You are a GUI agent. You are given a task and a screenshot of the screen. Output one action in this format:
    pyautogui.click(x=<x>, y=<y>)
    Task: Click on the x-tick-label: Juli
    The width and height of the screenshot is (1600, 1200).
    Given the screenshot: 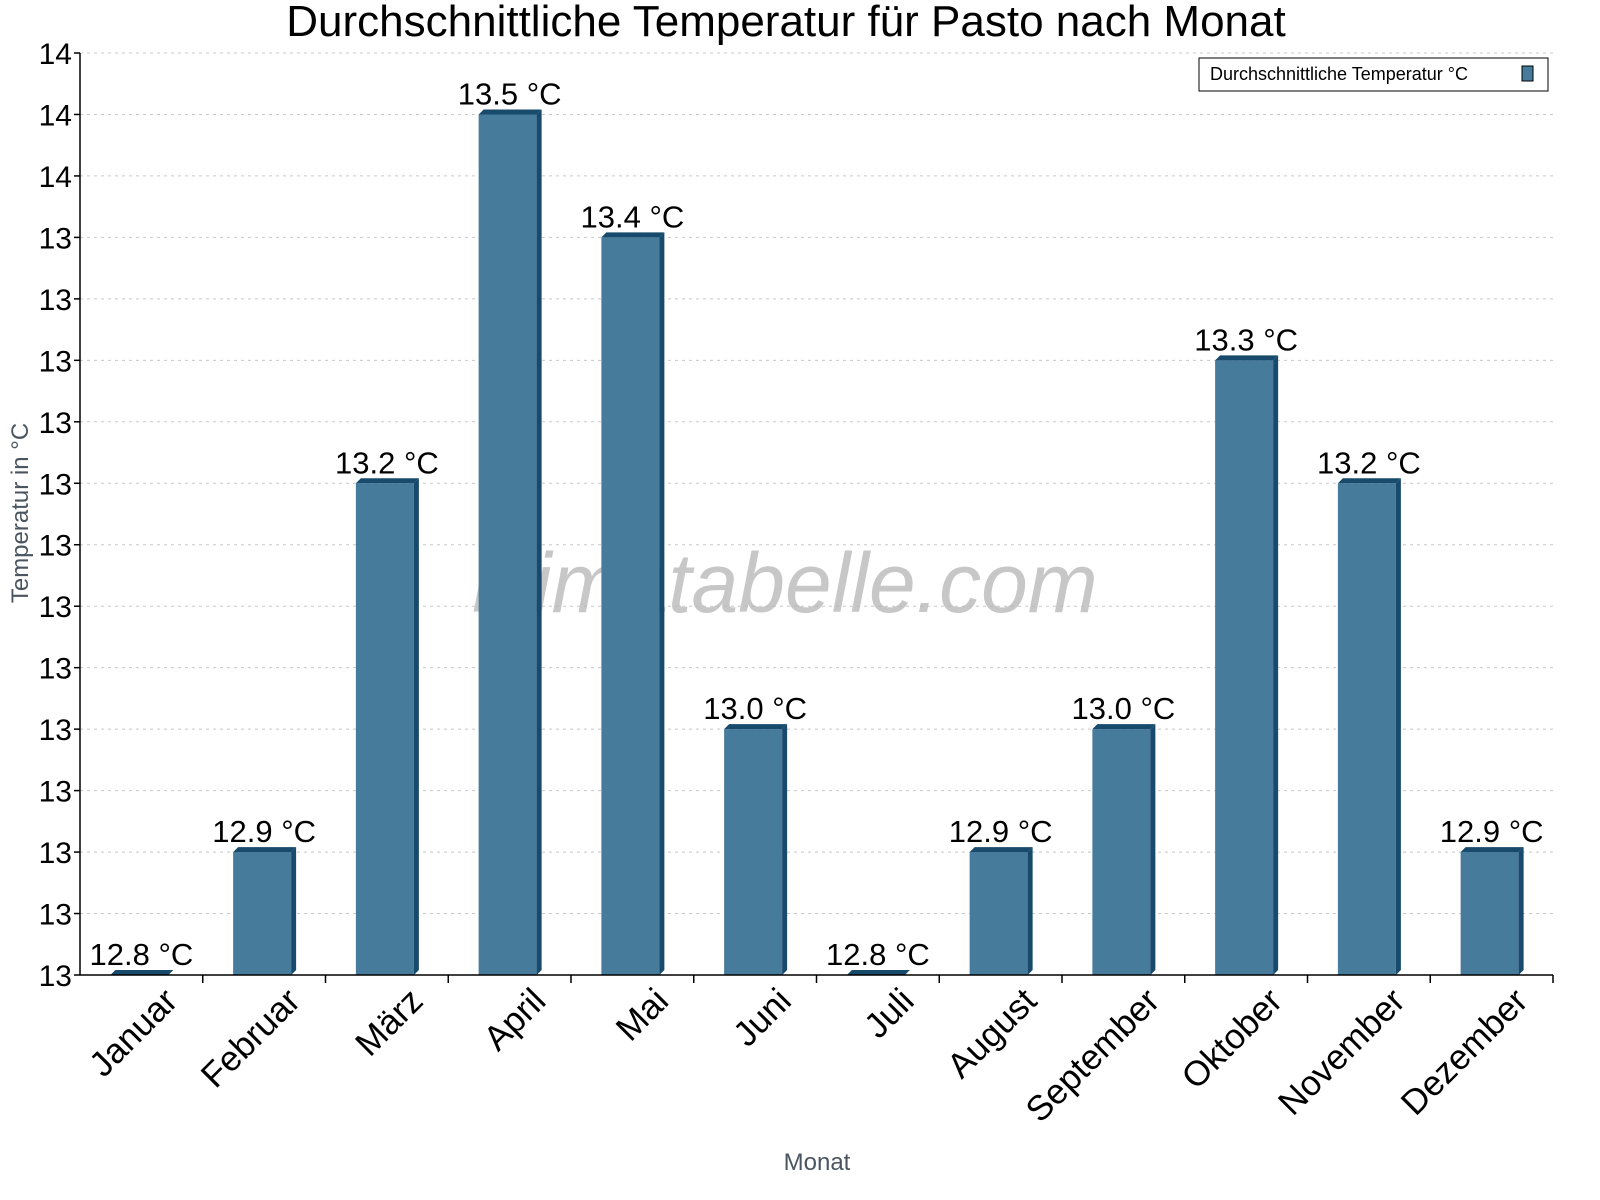 What is the action you would take?
    pyautogui.click(x=889, y=1013)
    